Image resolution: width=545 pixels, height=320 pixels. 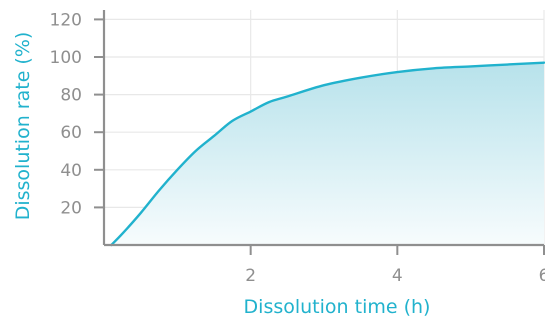 I want to click on y-tick-label-20: 20, so click(x=71, y=208).